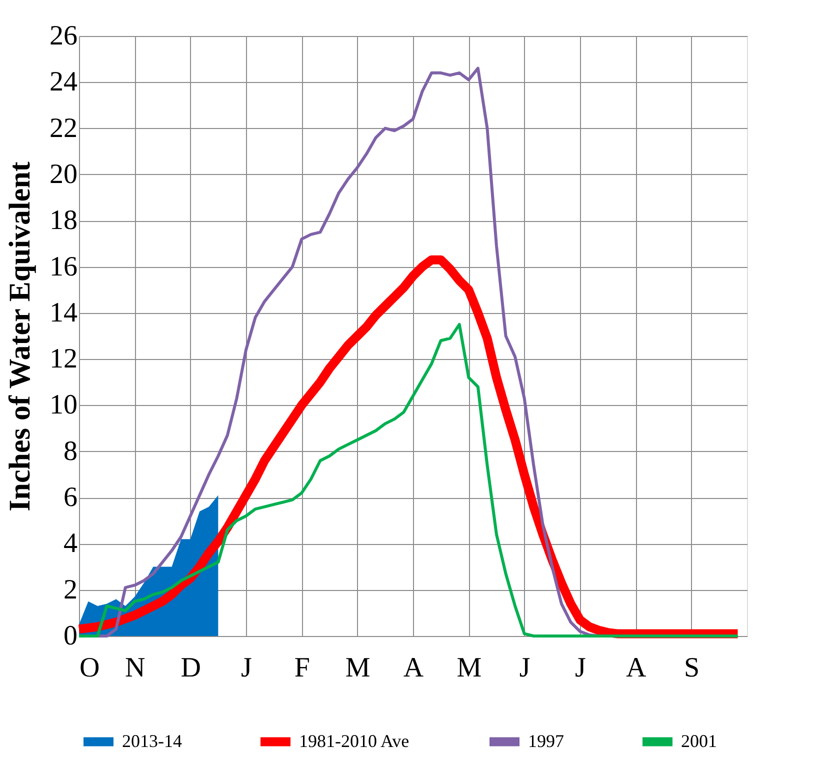 Image resolution: width=814 pixels, height=776 pixels. I want to click on y-tick-label: 0, so click(71, 636).